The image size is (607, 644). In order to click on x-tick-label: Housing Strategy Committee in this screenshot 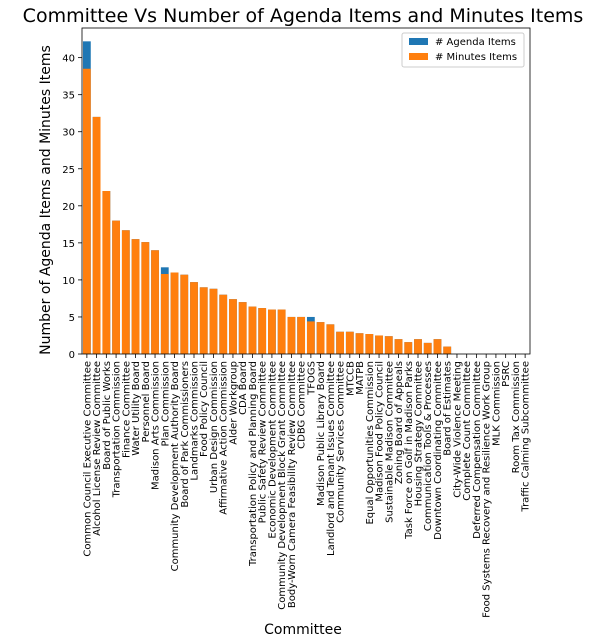, I will do `click(419, 433)`.